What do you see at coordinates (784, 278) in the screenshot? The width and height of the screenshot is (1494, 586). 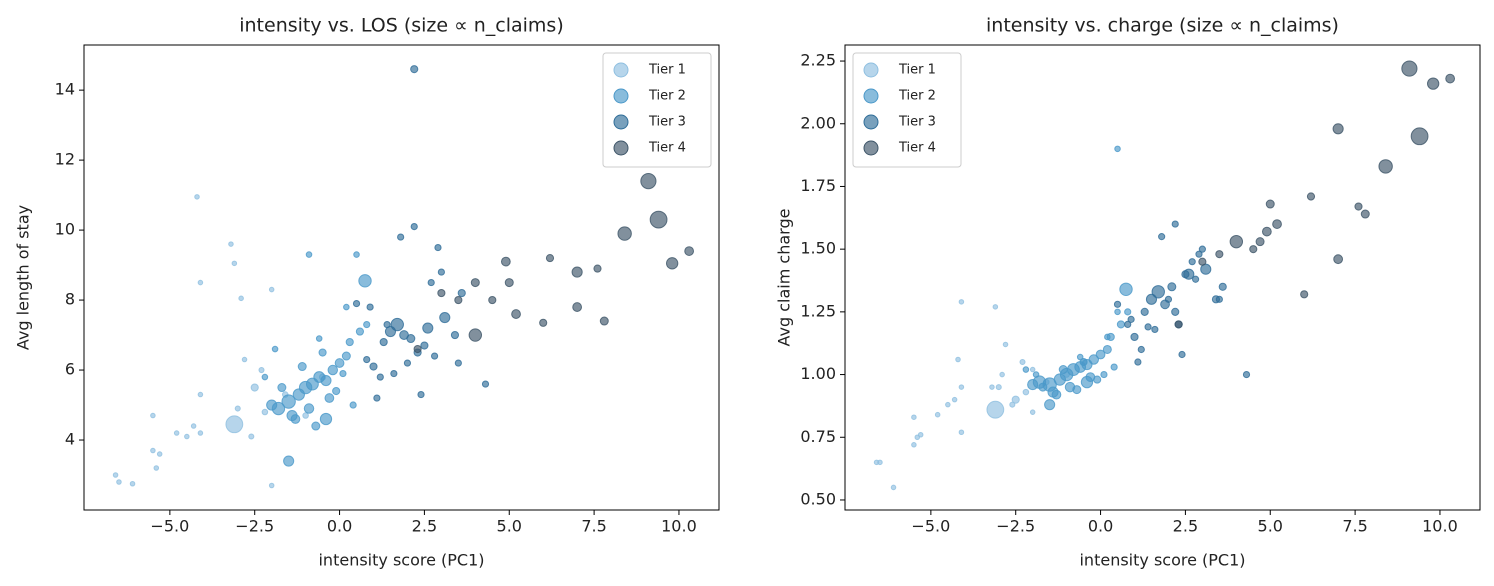 I see `y-axis-label: Avg claim charge` at bounding box center [784, 278].